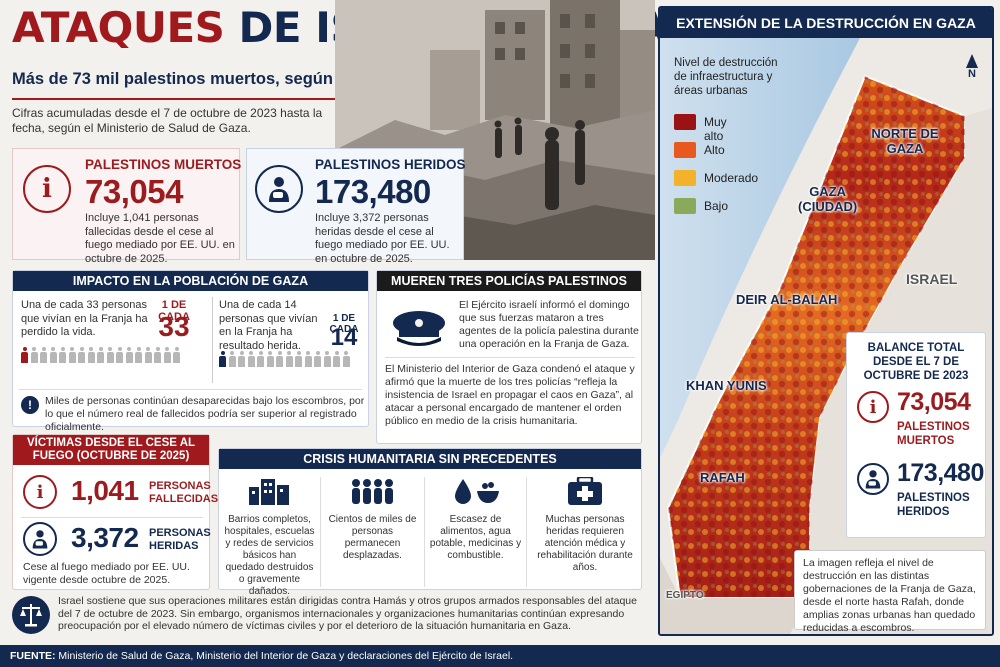  Describe the element at coordinates (182, 99) in the screenshot. I see `title-rule` at that location.